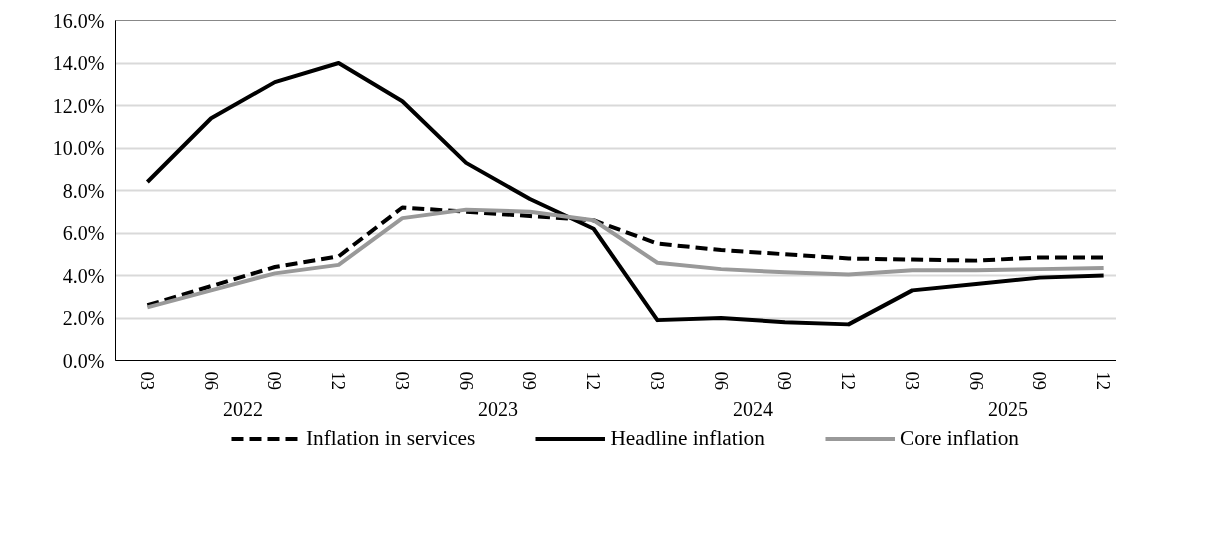 The height and width of the screenshot is (555, 1213). Describe the element at coordinates (83, 233) in the screenshot. I see `y-tick-label: 6.0%` at that location.